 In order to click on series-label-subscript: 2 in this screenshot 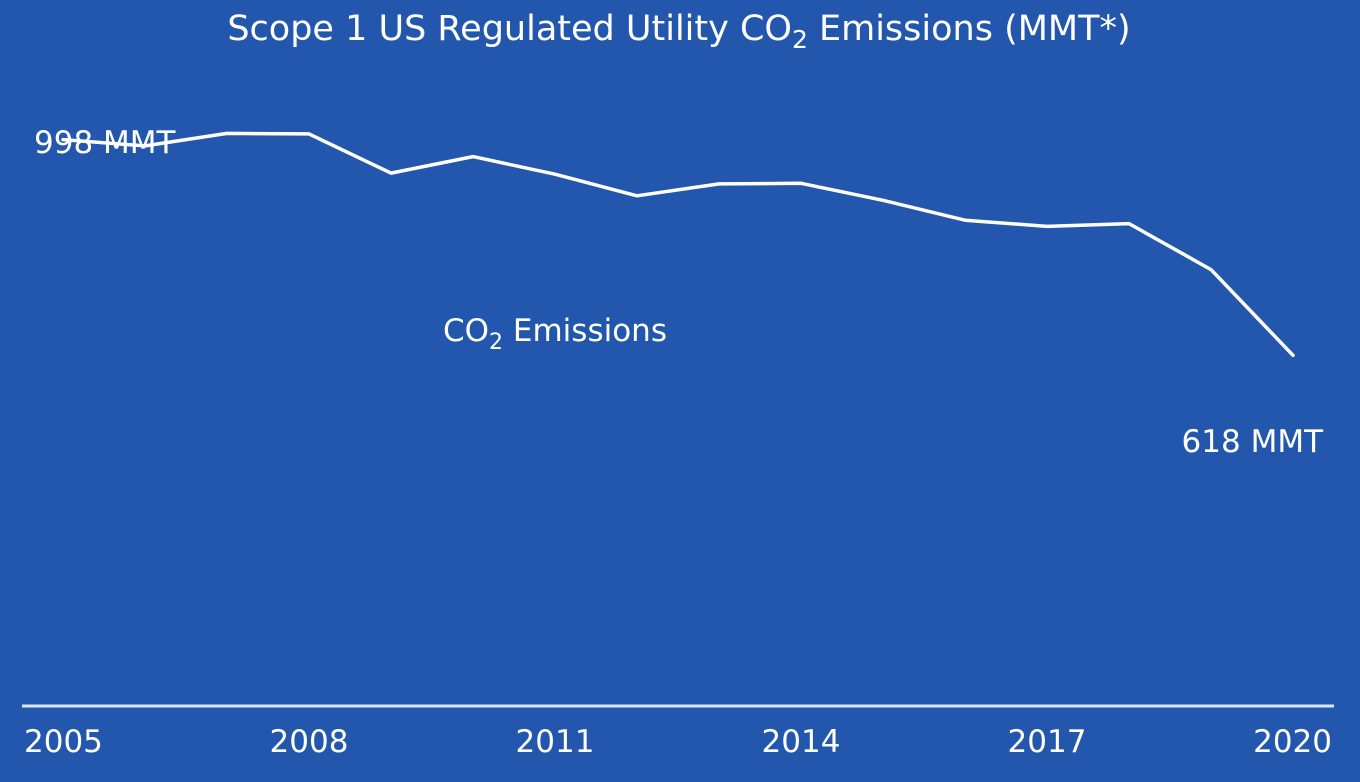, I will do `click(496, 342)`.